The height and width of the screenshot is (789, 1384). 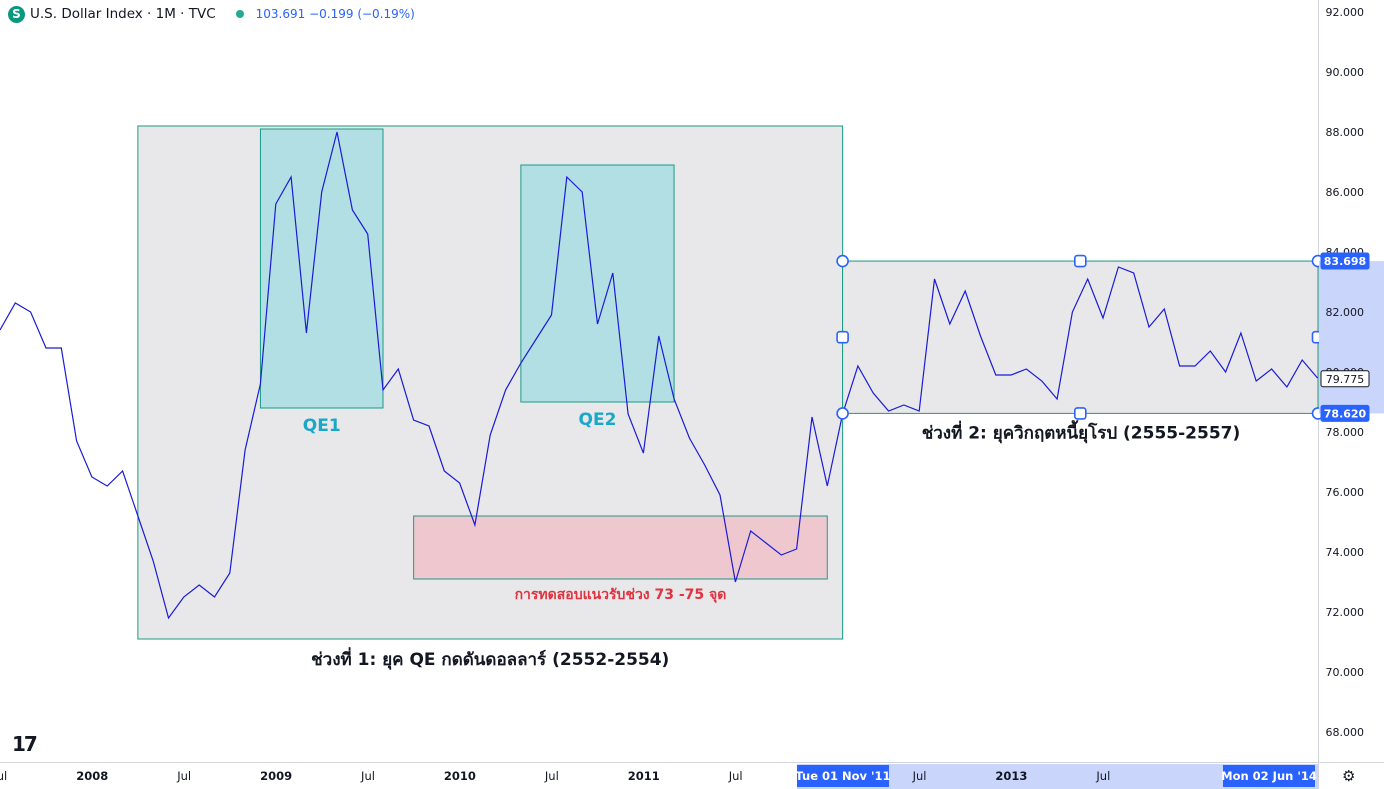 I want to click on price-label-current-bg, so click(x=1345, y=379).